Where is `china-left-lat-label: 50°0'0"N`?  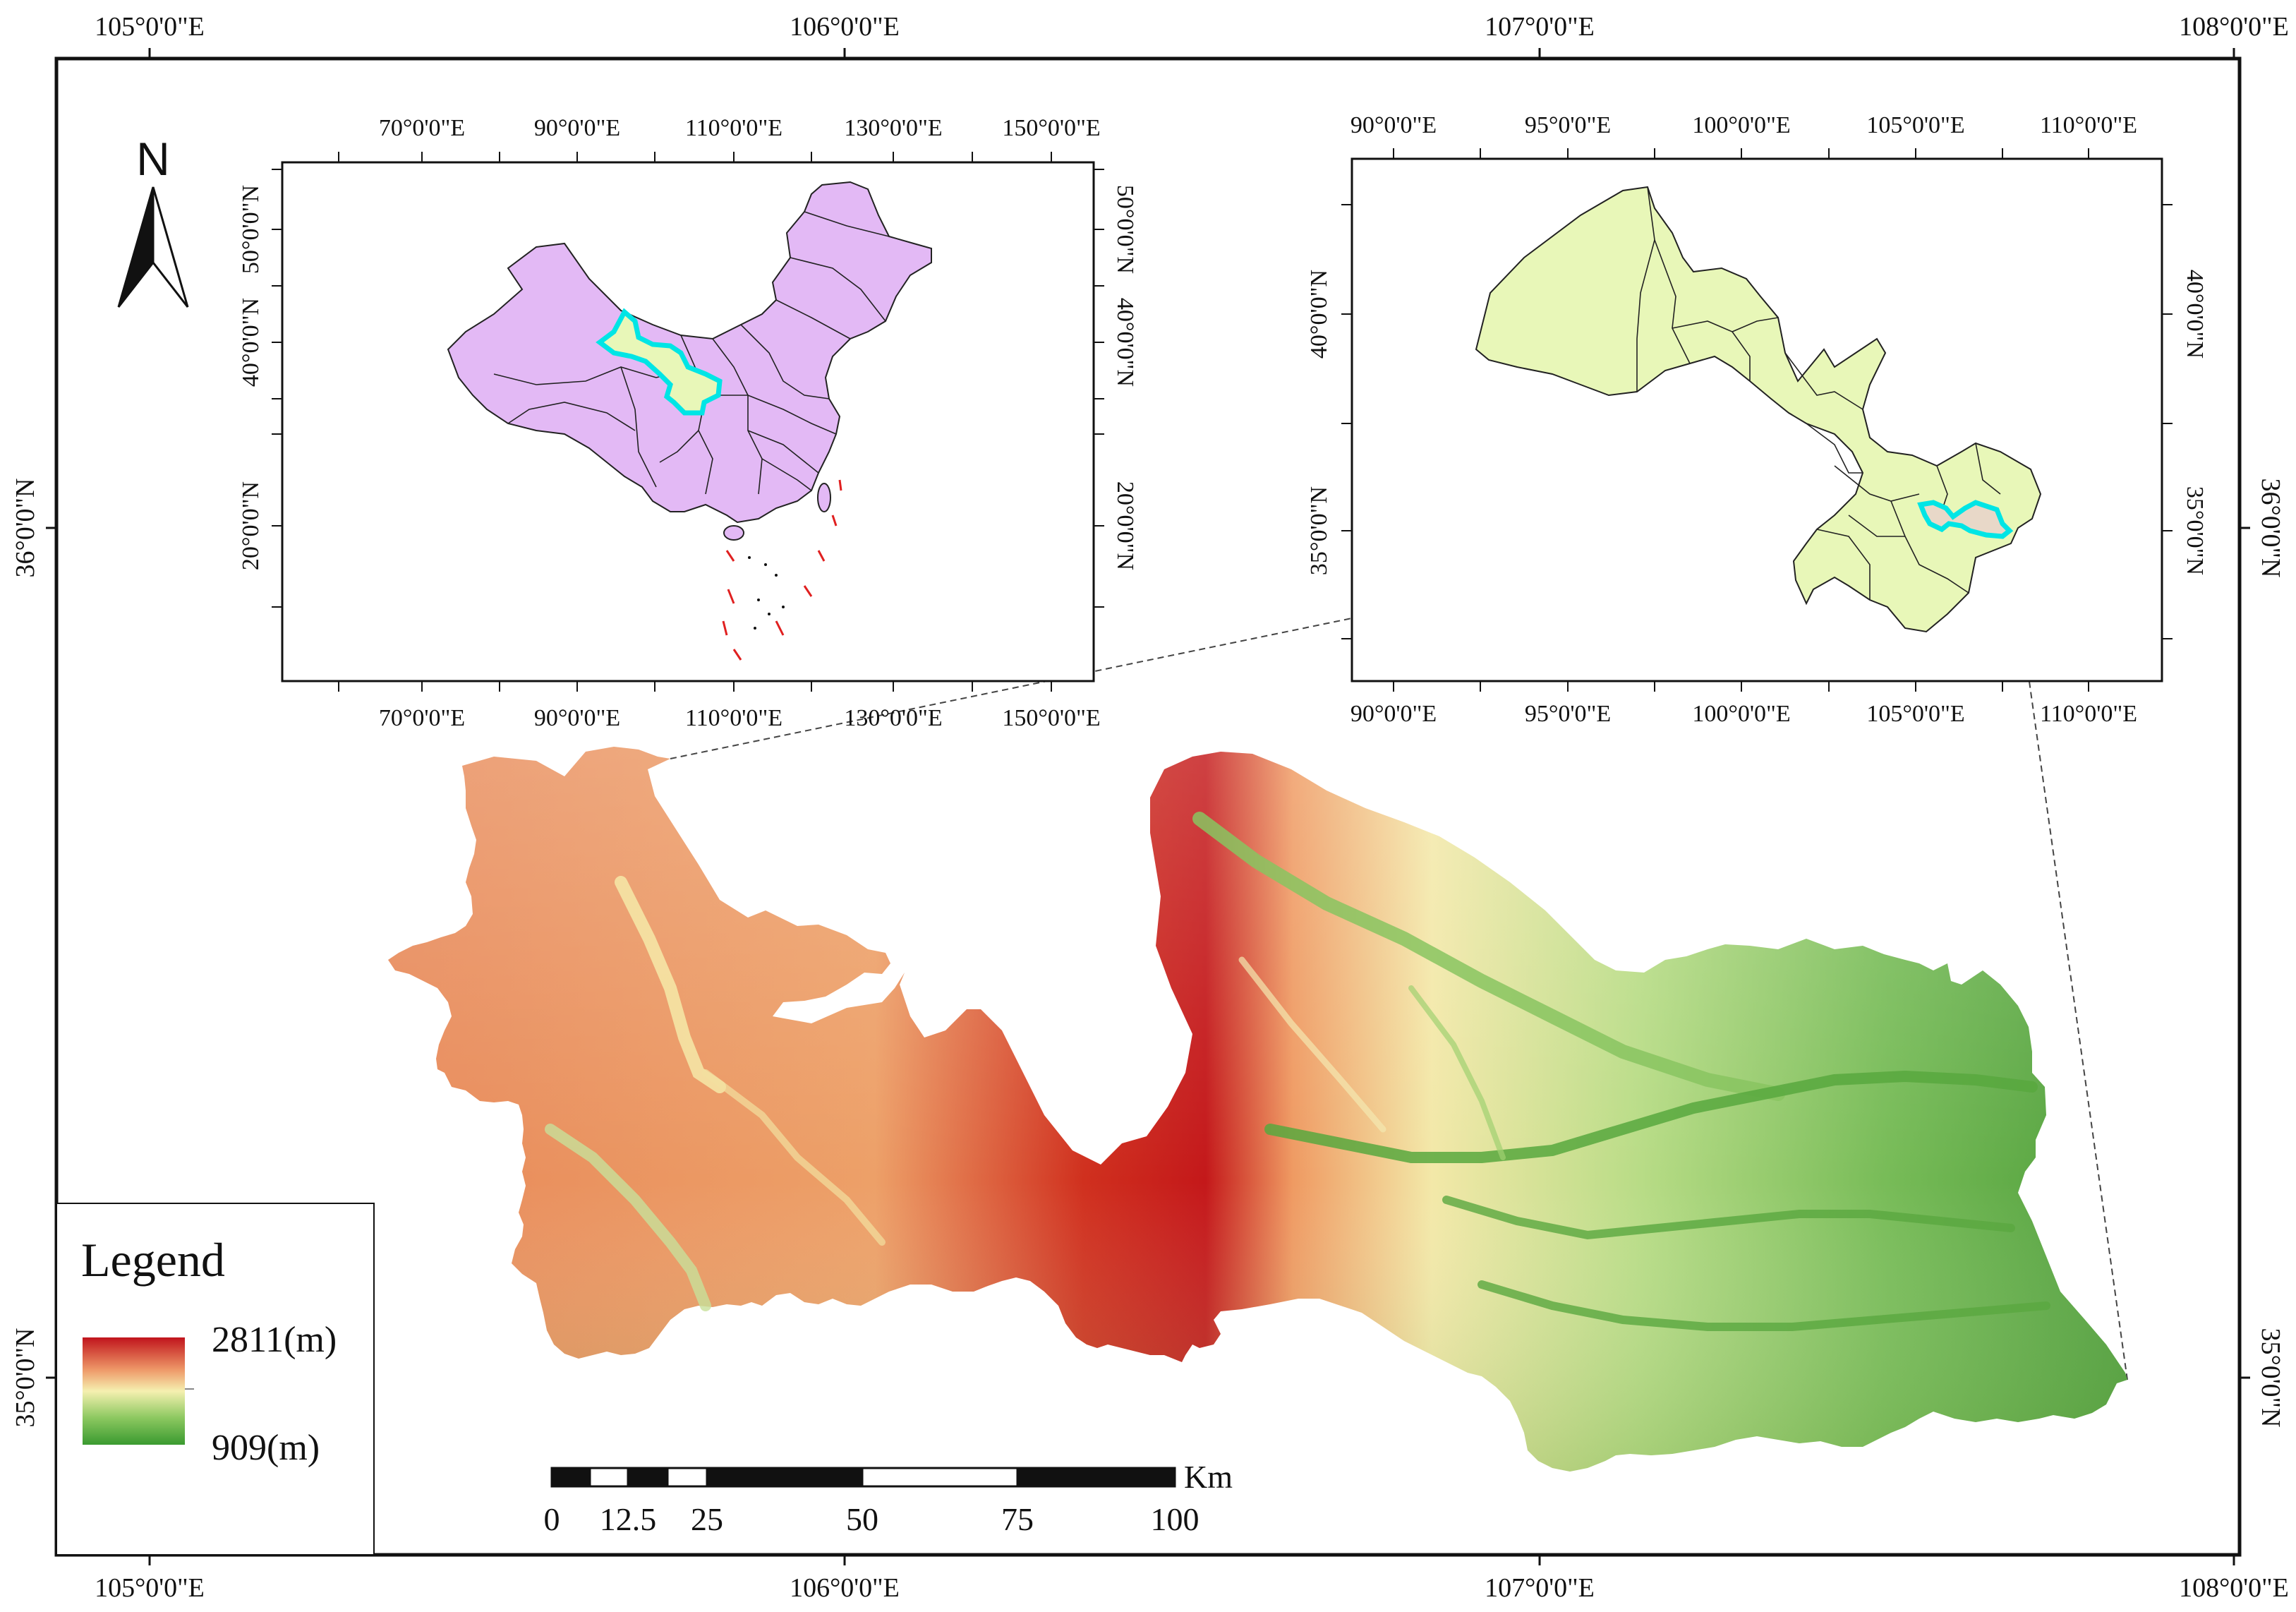
china-left-lat-label: 50°0'0"N is located at coordinates (251, 229).